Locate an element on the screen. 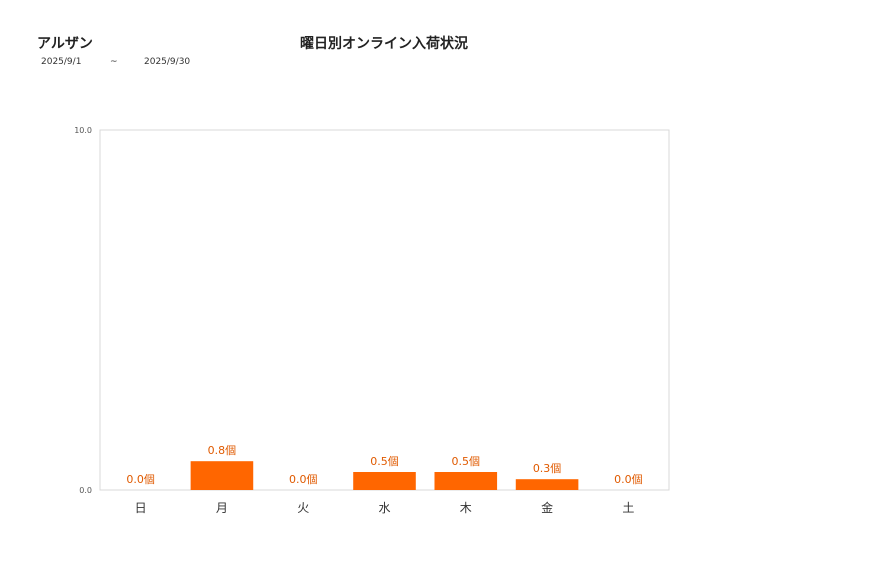 Image resolution: width=877 pixels, height=578 pixels. y-tick-label: 0.0 is located at coordinates (85, 490).